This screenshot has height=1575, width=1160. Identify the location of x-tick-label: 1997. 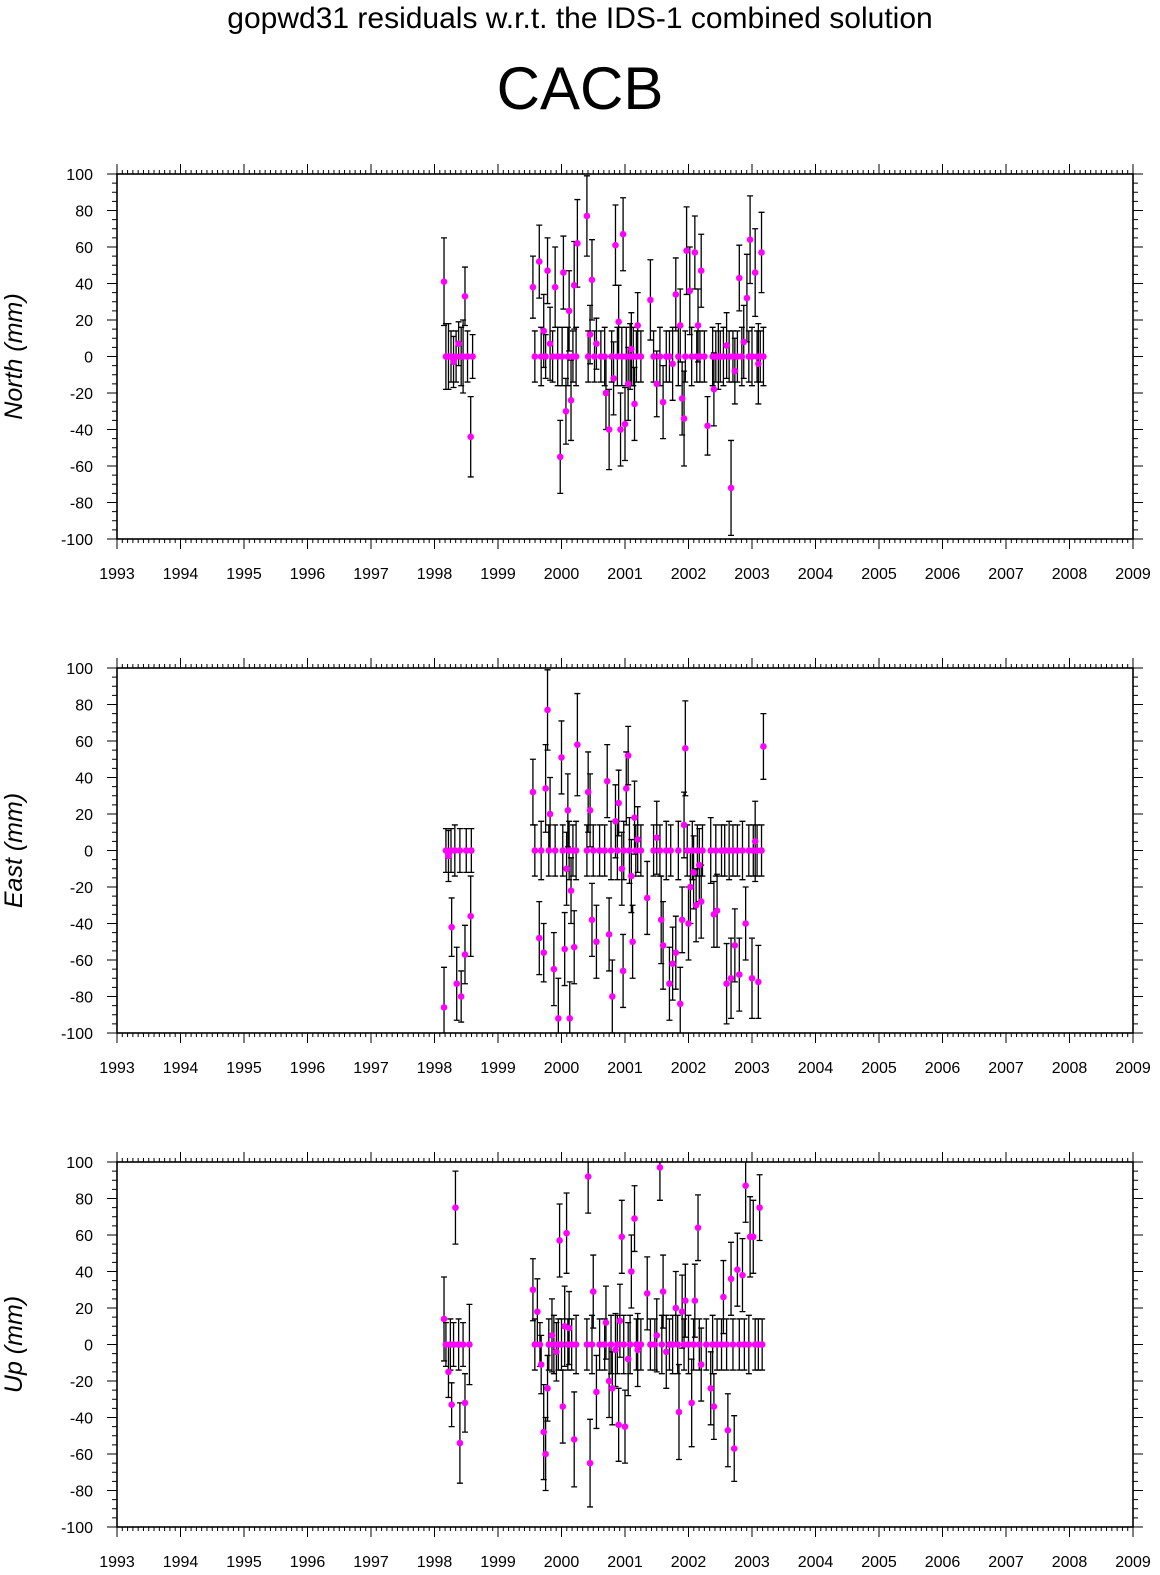
(371, 1068).